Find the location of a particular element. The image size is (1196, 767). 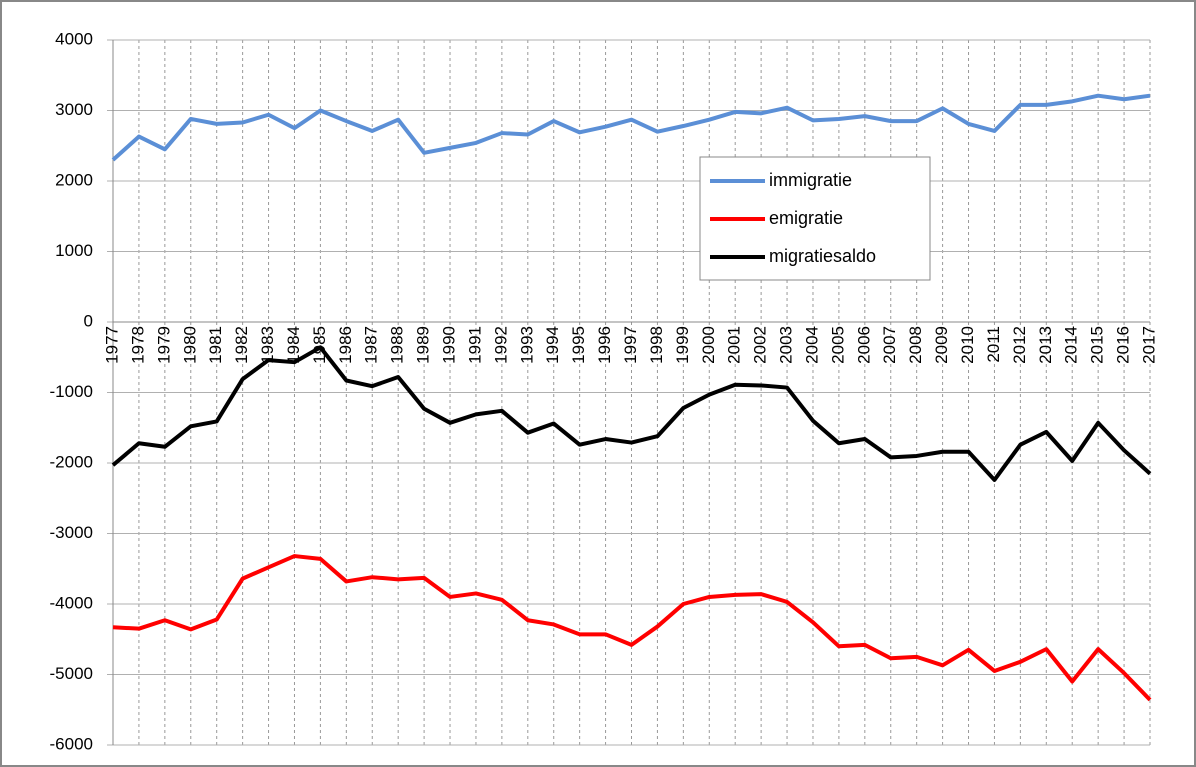

x-tick-label: 1990 is located at coordinates (449, 345).